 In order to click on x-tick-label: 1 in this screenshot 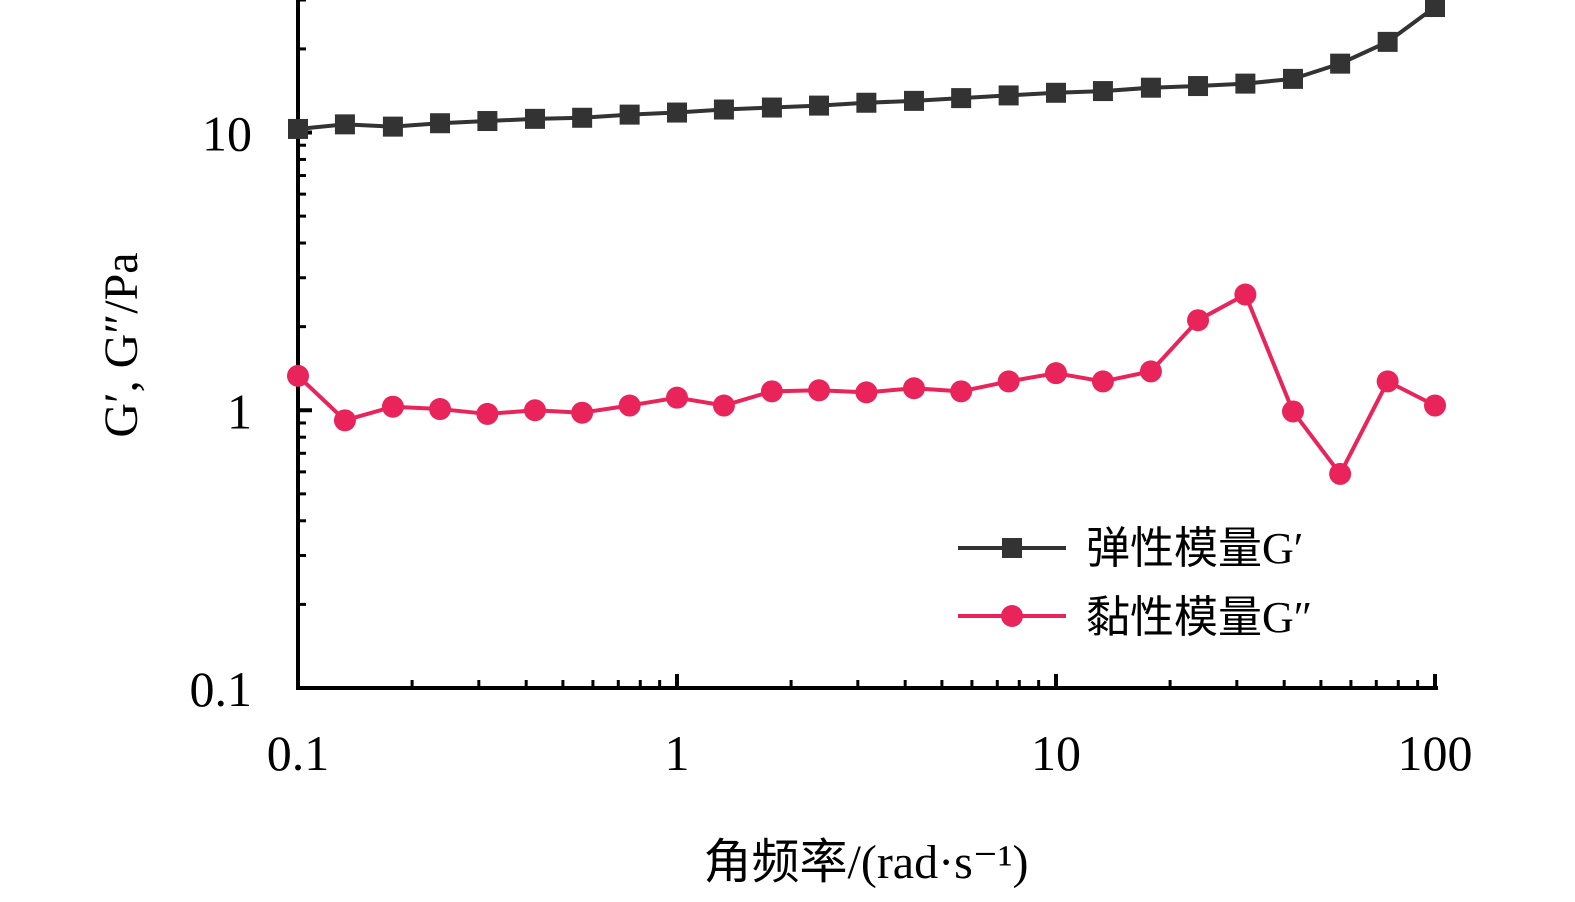, I will do `click(677, 753)`.